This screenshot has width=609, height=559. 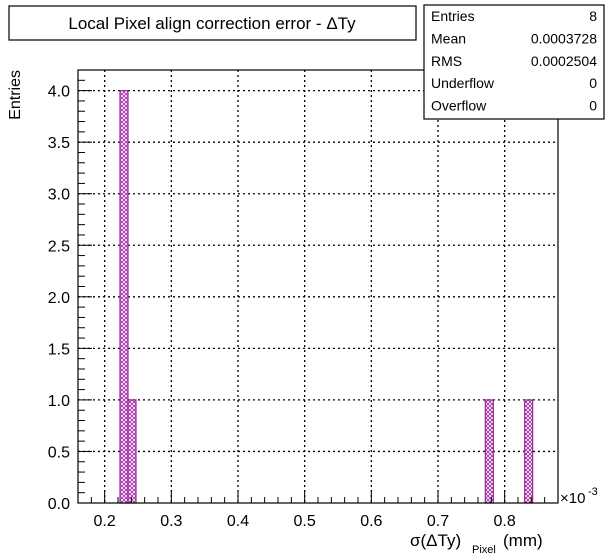 What do you see at coordinates (435, 540) in the screenshot?
I see `x-axis-label-main: σ(ΔTy)` at bounding box center [435, 540].